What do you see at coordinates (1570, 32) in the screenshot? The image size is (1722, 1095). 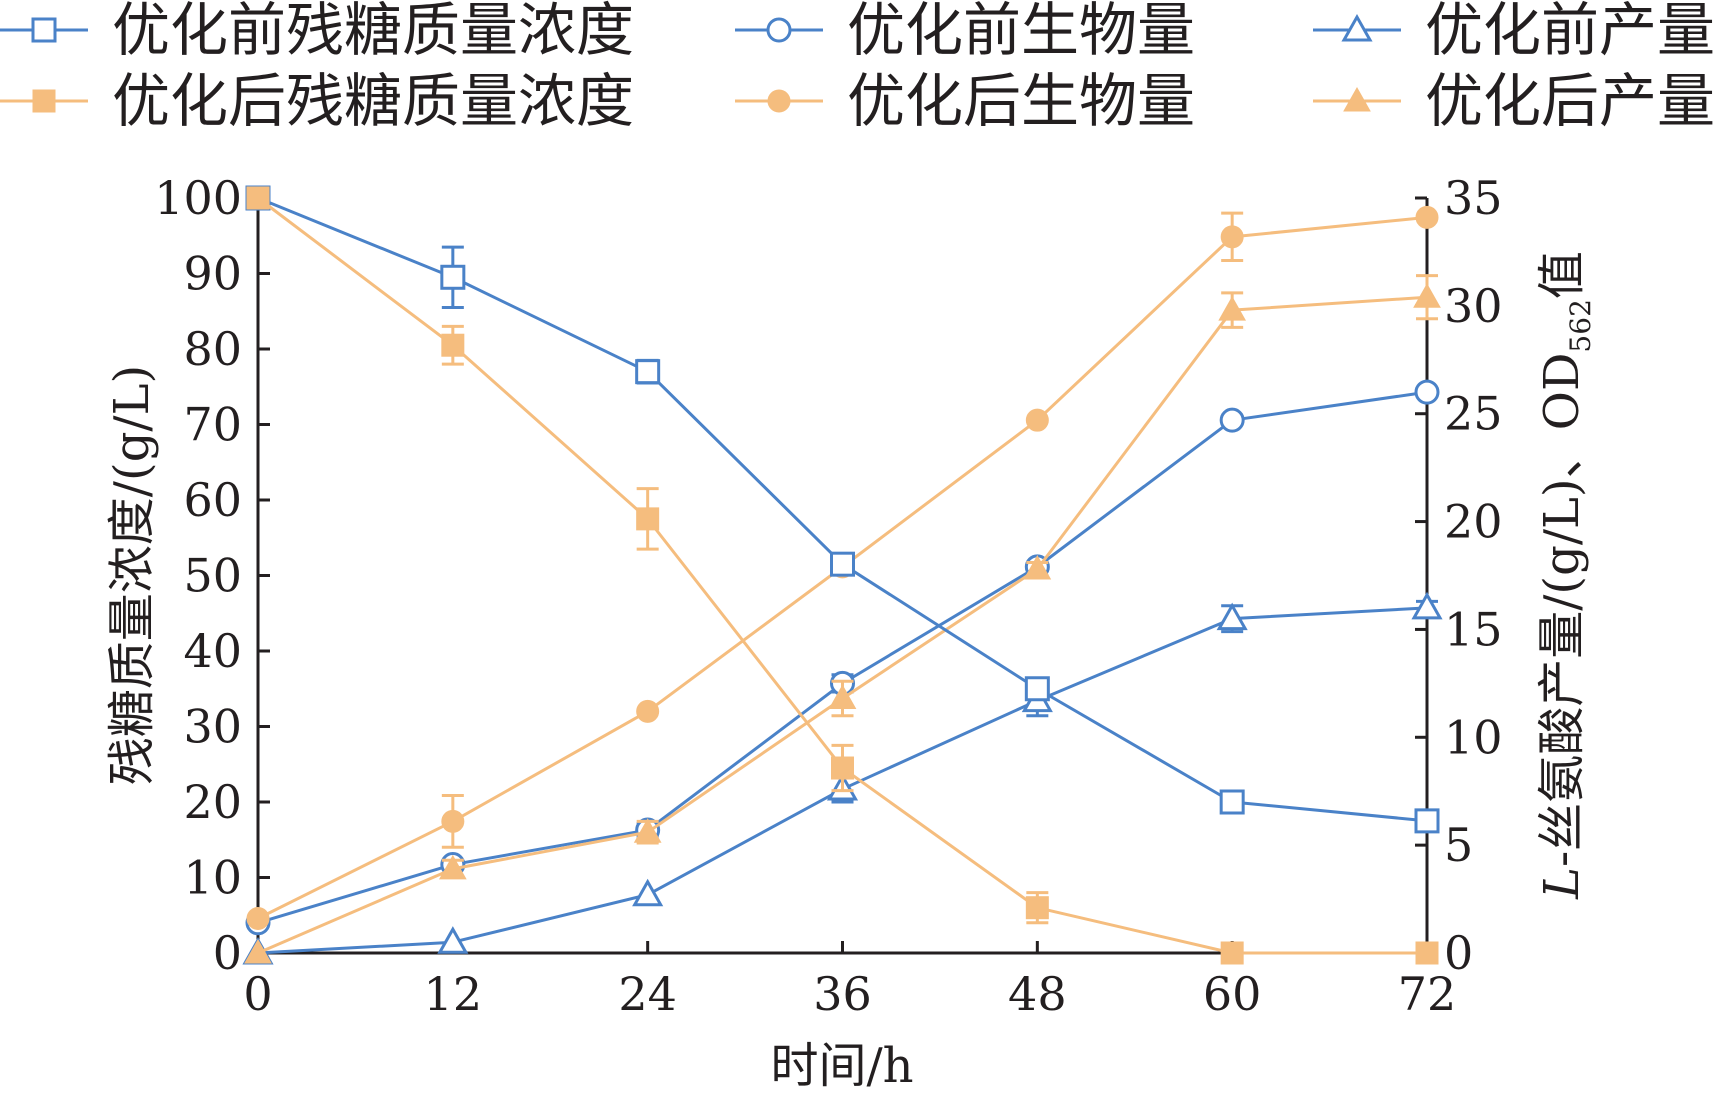 I see `legend-label: 优化前产量` at bounding box center [1570, 32].